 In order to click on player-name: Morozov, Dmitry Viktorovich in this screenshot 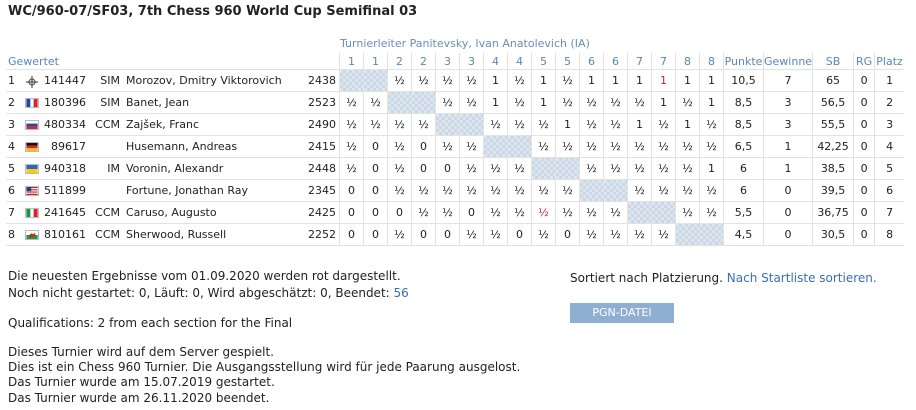, I will do `click(214, 80)`.